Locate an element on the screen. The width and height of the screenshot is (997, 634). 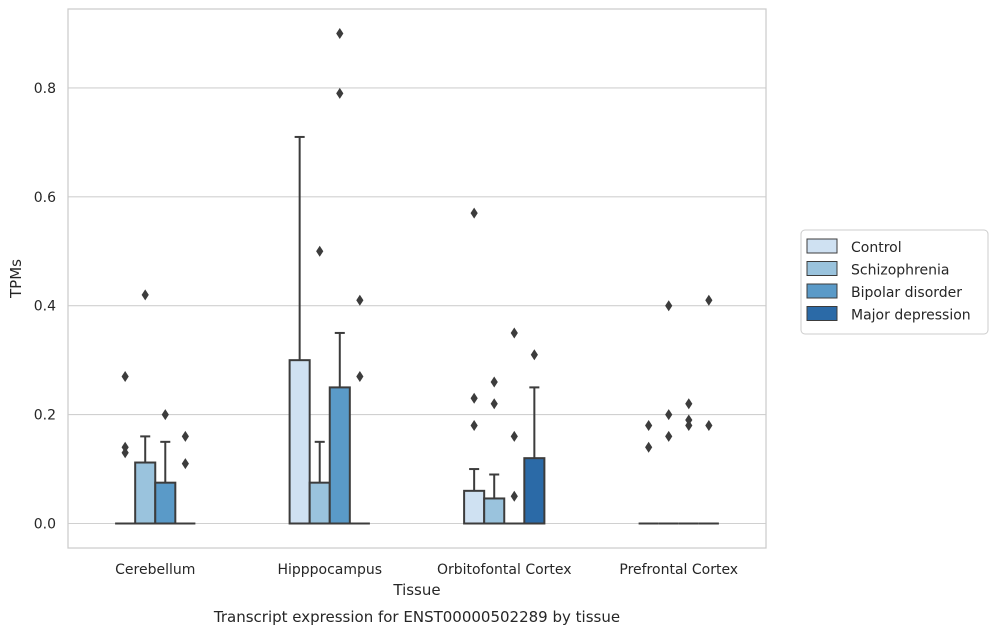
legend-label: Major depression is located at coordinates (911, 316).